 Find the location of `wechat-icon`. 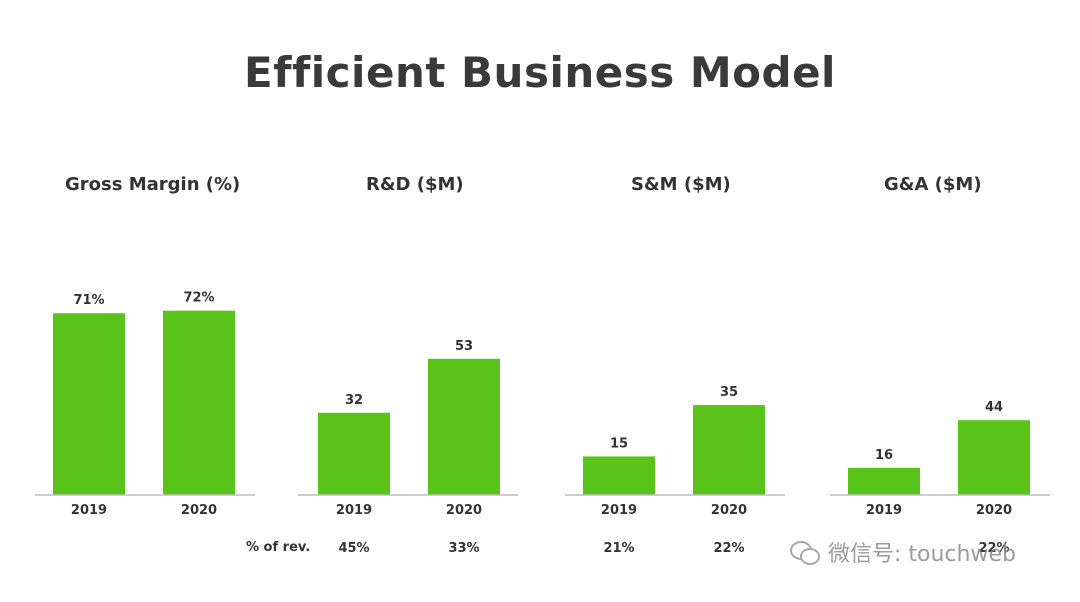

wechat-icon is located at coordinates (805, 552).